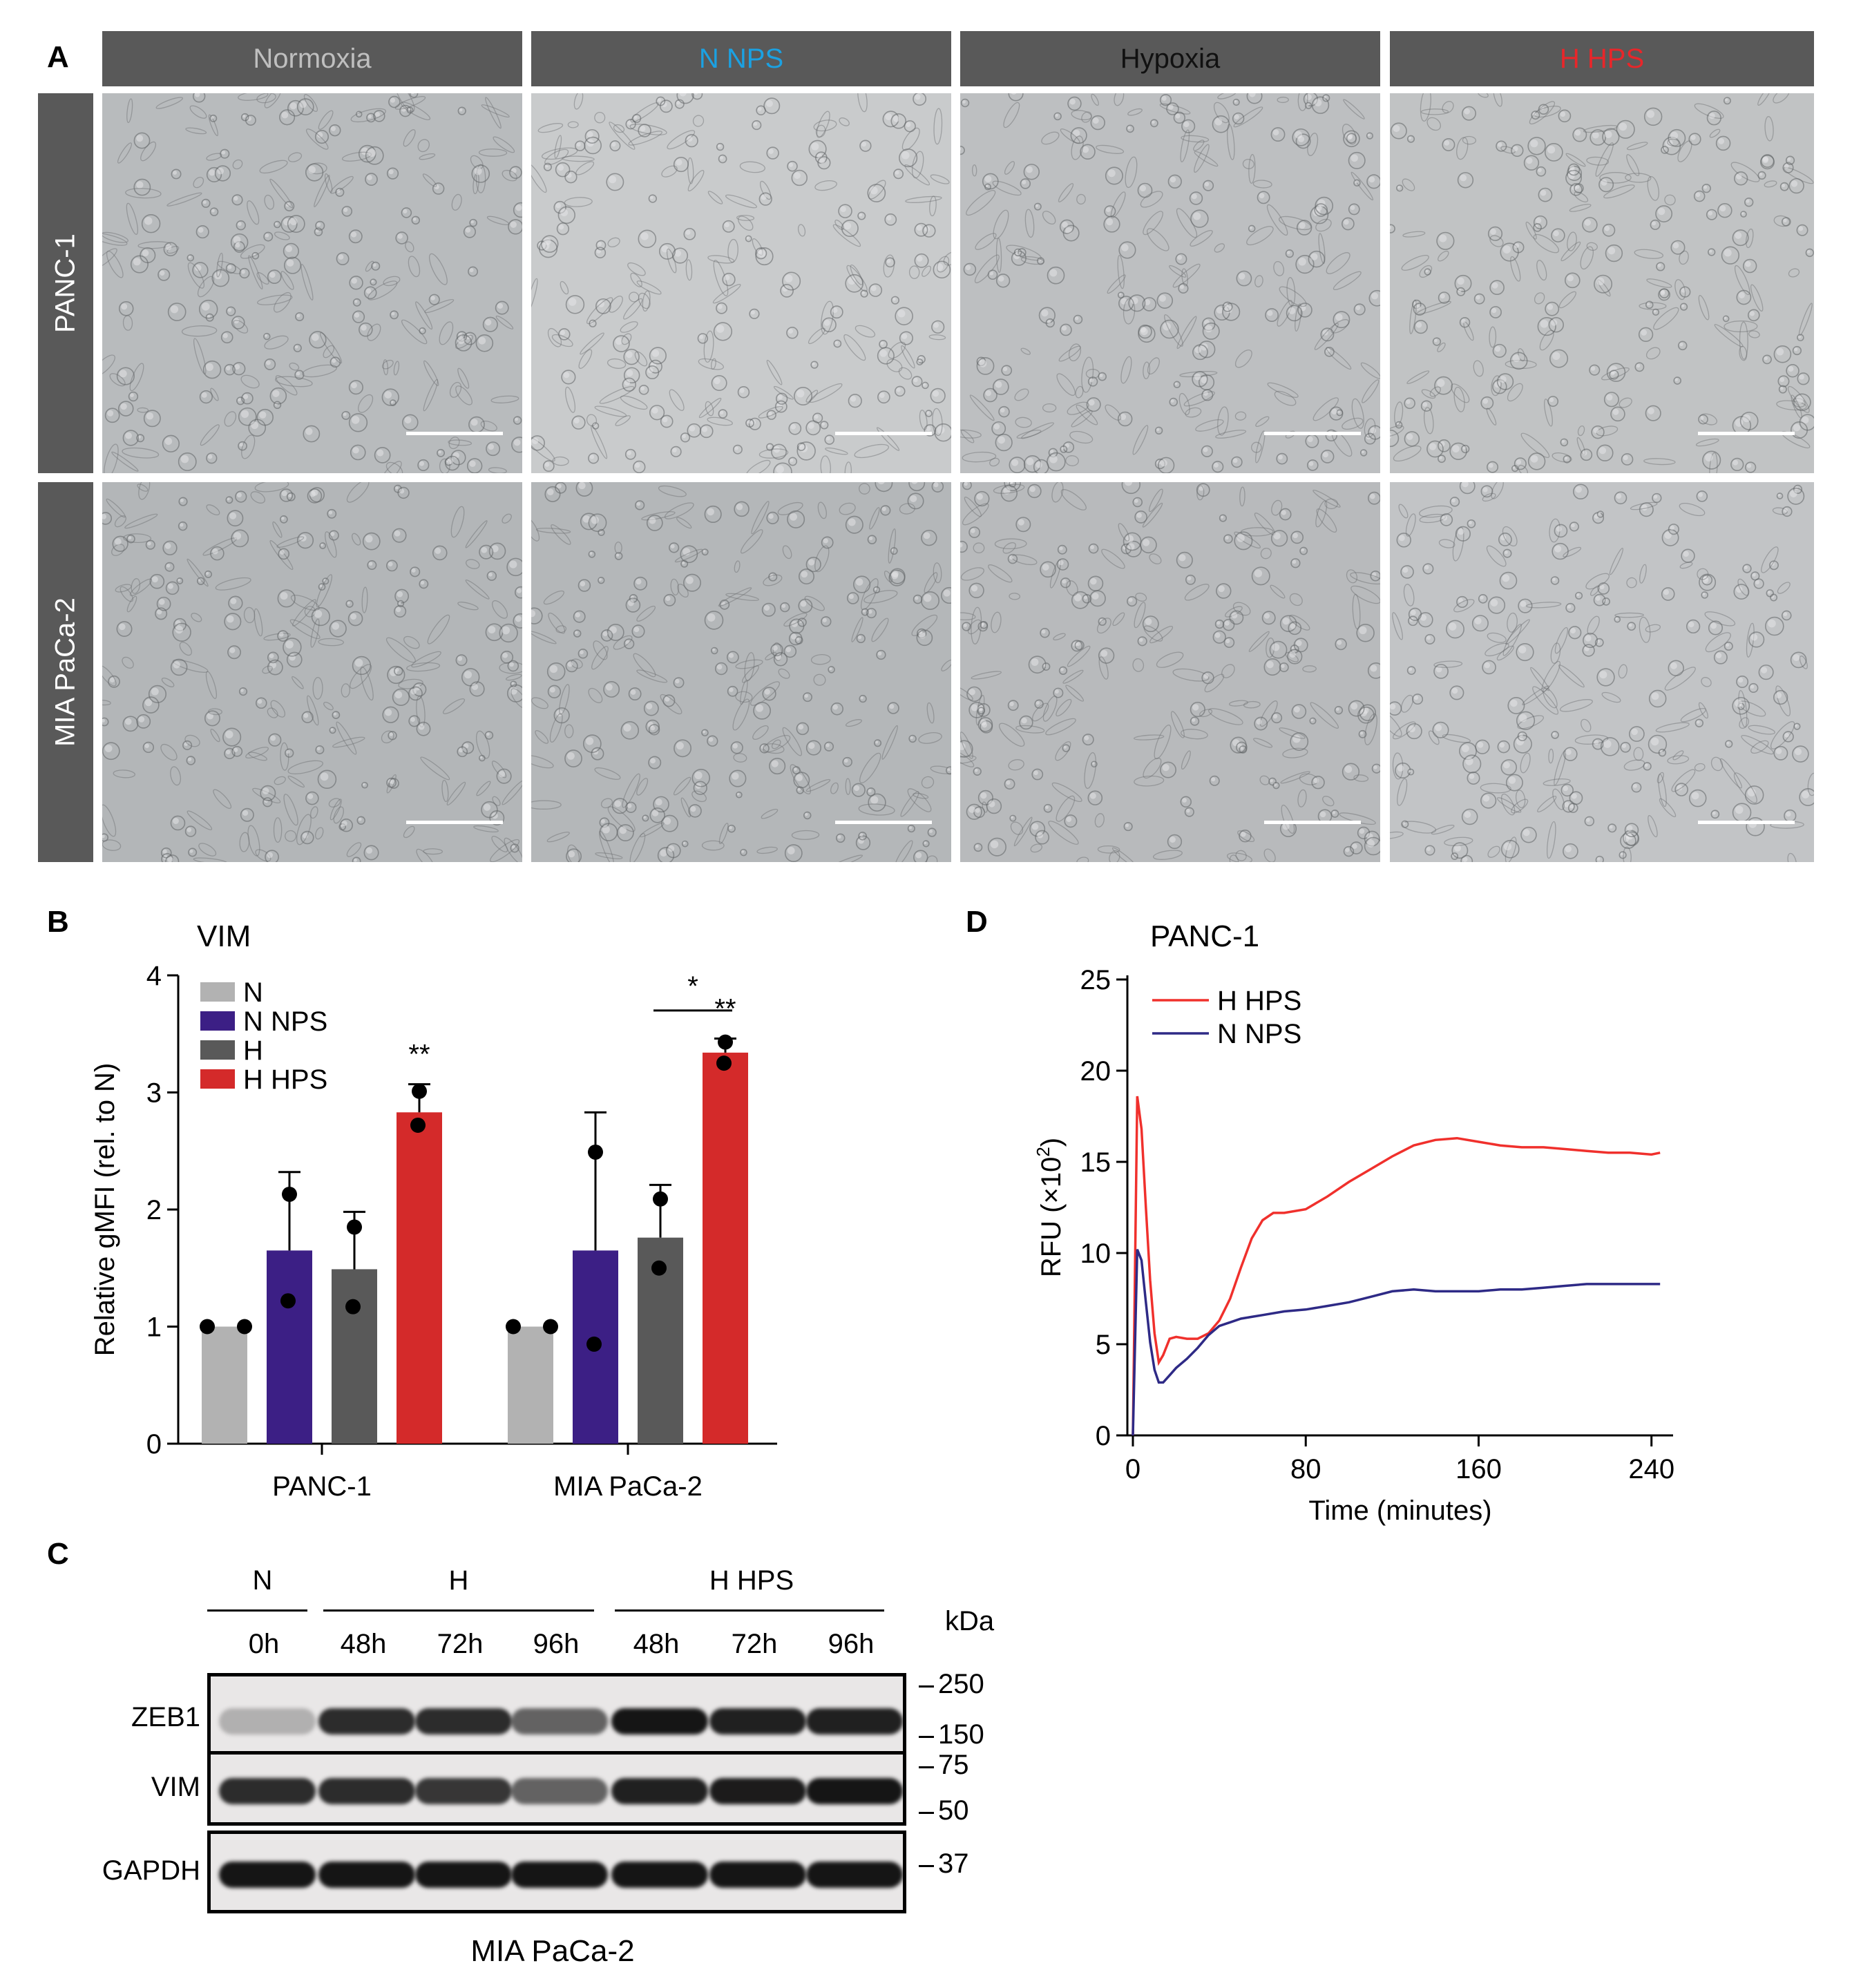 This screenshot has height=1988, width=1852. I want to click on panel-c-letter: C, so click(58, 1554).